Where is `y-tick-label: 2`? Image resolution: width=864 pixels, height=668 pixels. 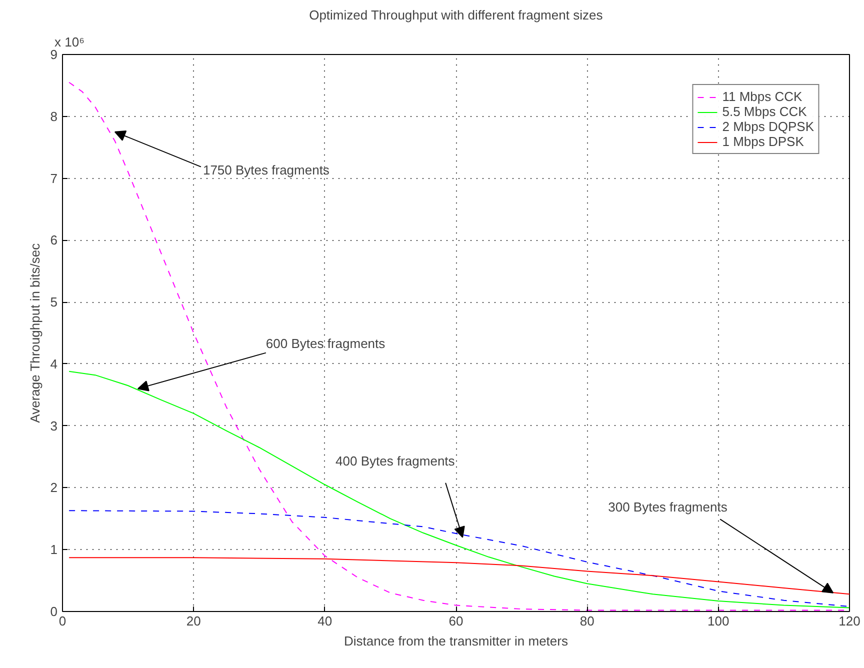 y-tick-label: 2 is located at coordinates (54, 488).